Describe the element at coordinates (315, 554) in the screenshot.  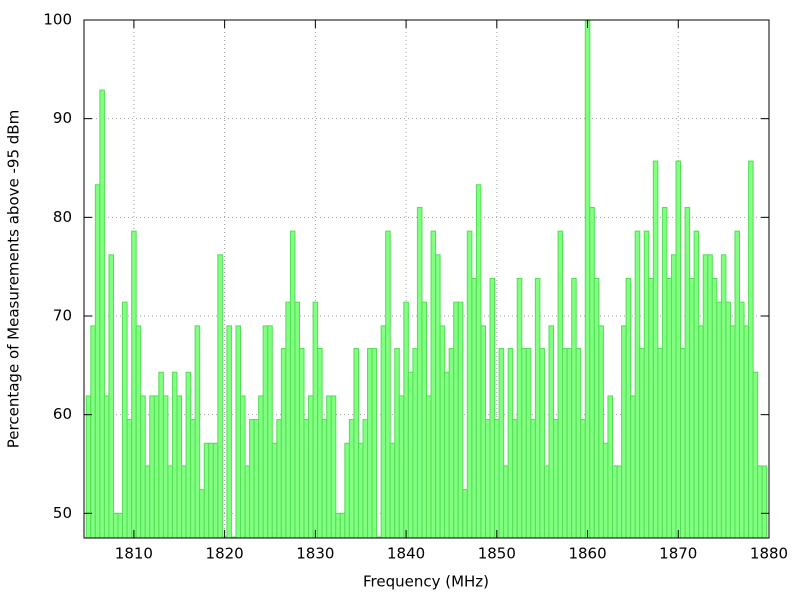
I see `x-tick-label: 1830` at that location.